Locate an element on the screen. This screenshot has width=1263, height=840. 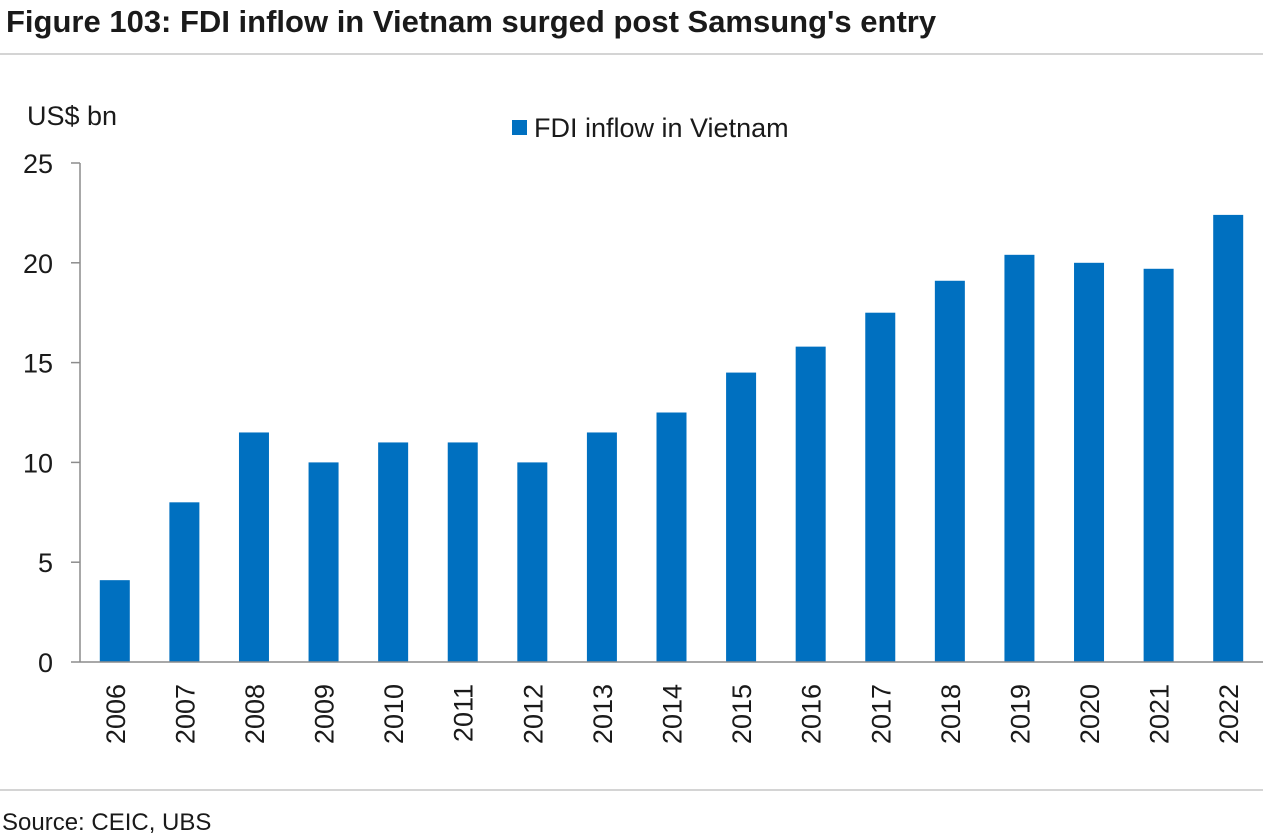
x-tick-label: 2011 is located at coordinates (464, 713).